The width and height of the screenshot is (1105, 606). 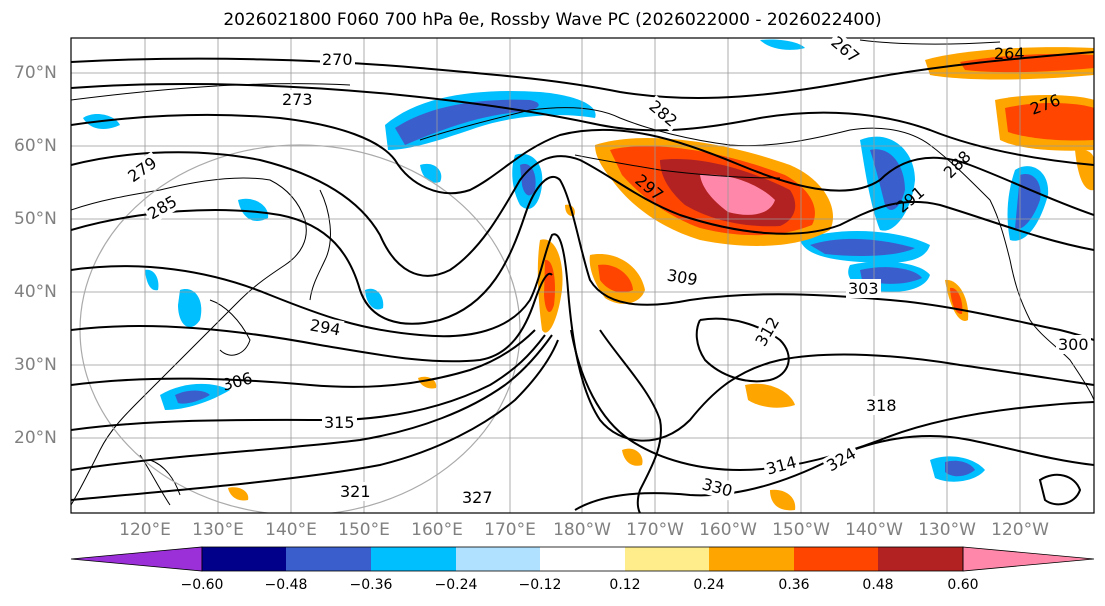 What do you see at coordinates (1009, 53) in the screenshot?
I see `contour-label: 264` at bounding box center [1009, 53].